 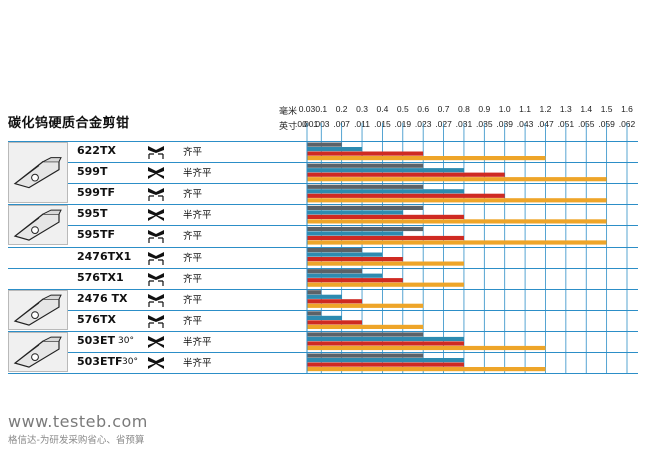 What do you see at coordinates (385, 364) in the screenshot?
I see `bar-503etf-s3` at bounding box center [385, 364].